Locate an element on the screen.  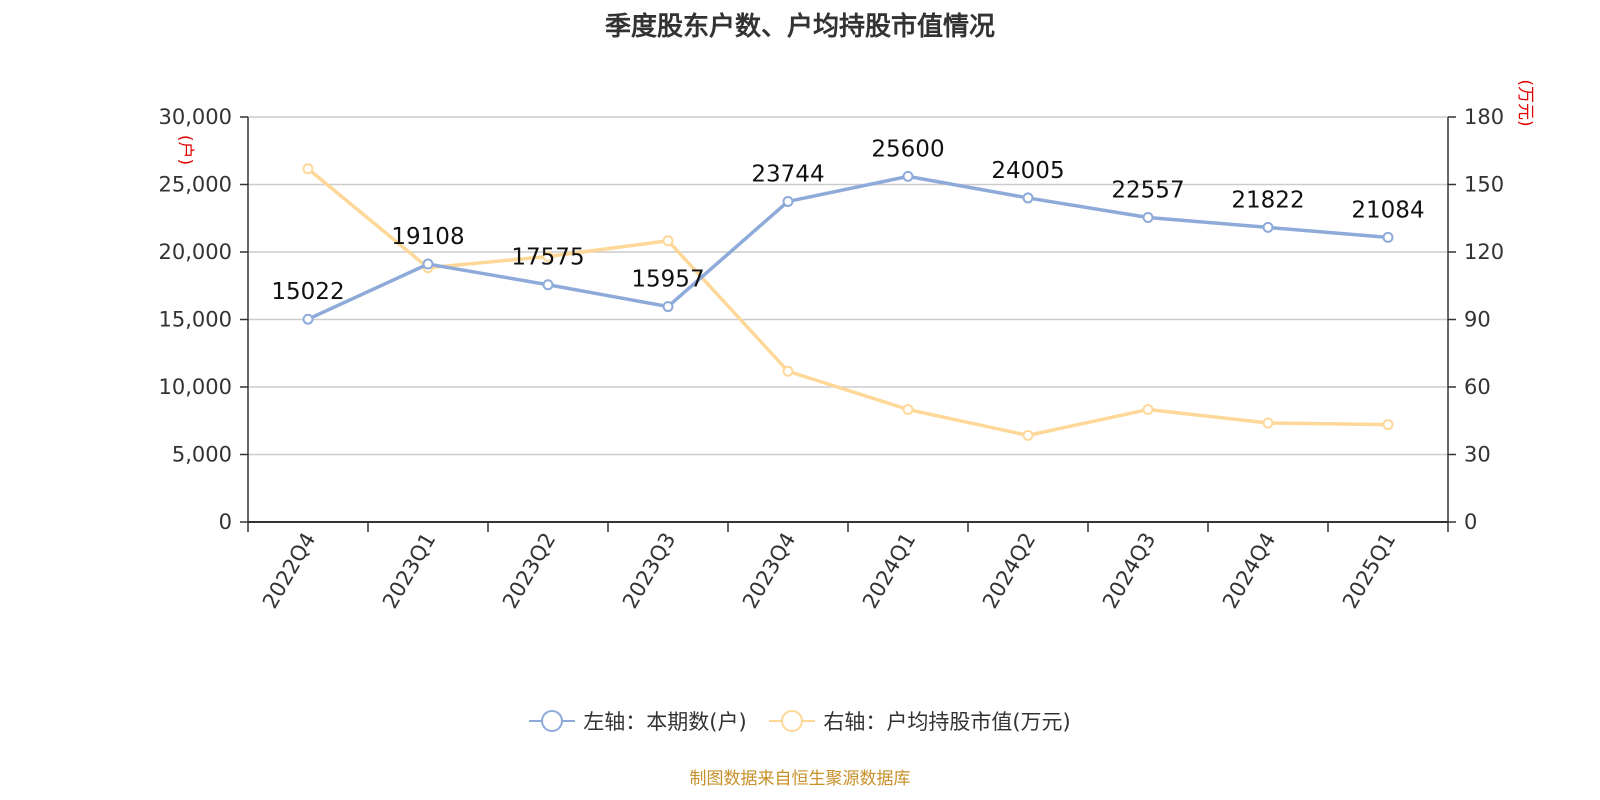
data-label: 24005 is located at coordinates (1027, 171).